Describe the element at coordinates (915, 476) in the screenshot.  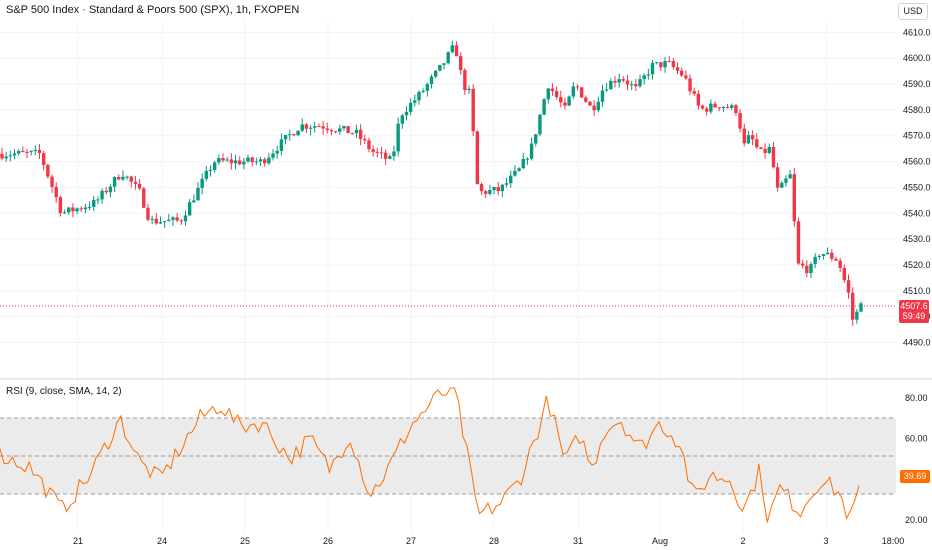
I see `rsi-value-badge: 39.69` at that location.